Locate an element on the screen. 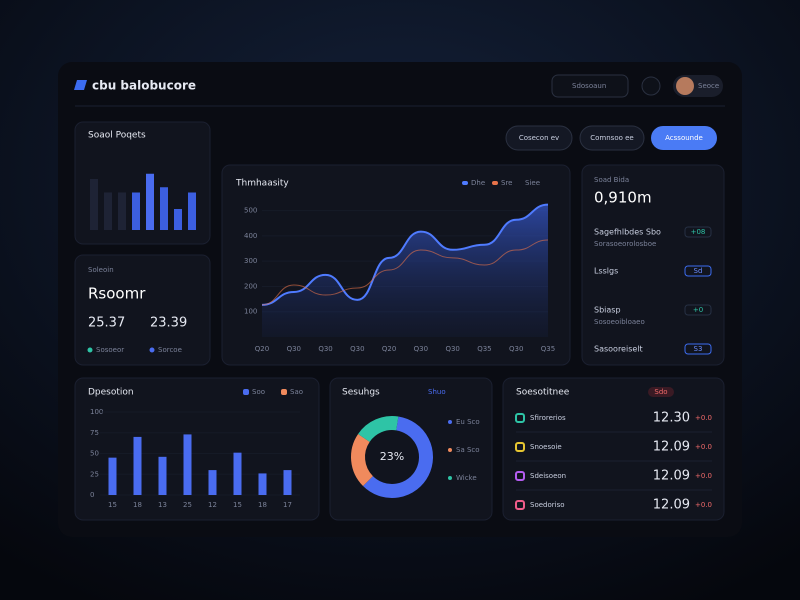 This screenshot has height=600, width=800. y-tick-label: 500 is located at coordinates (250, 211).